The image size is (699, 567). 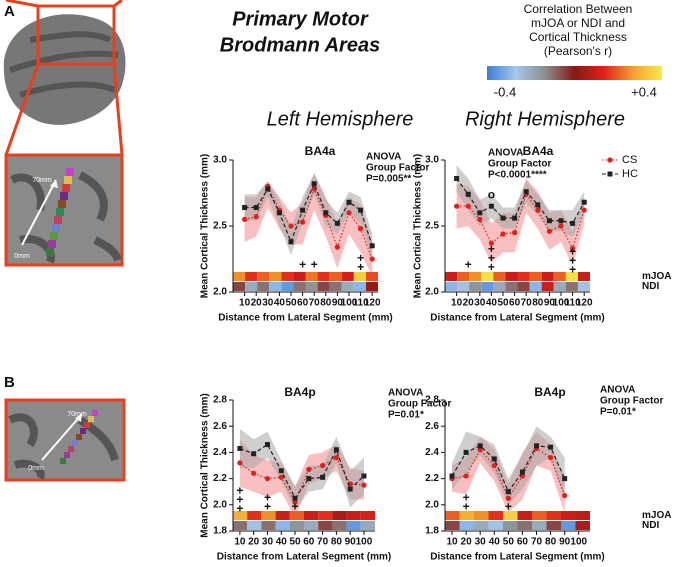 I want to click on y-tick-label: 2.5, so click(x=432, y=226).